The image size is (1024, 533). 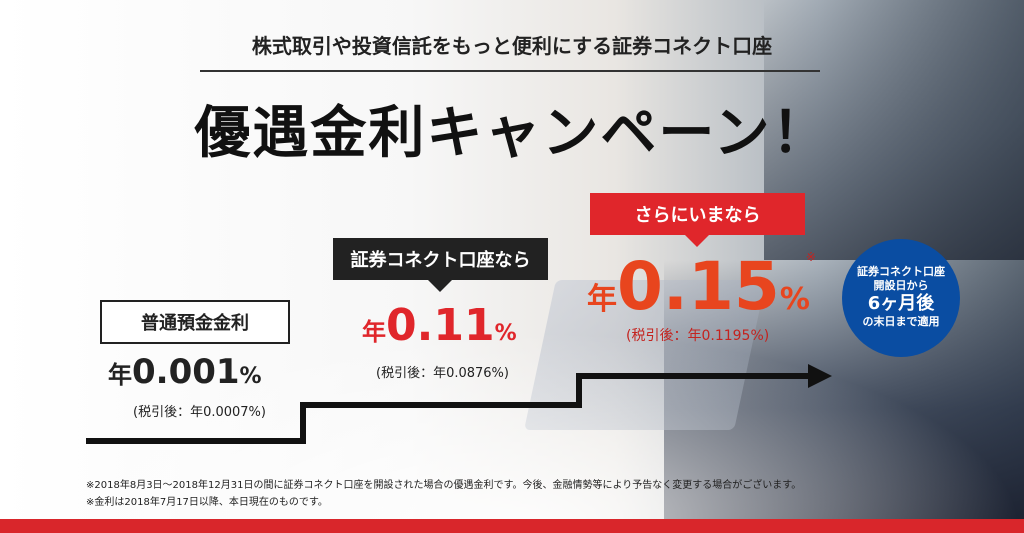 I want to click on badge-line1: 証券コネクト口座, so click(x=901, y=271).